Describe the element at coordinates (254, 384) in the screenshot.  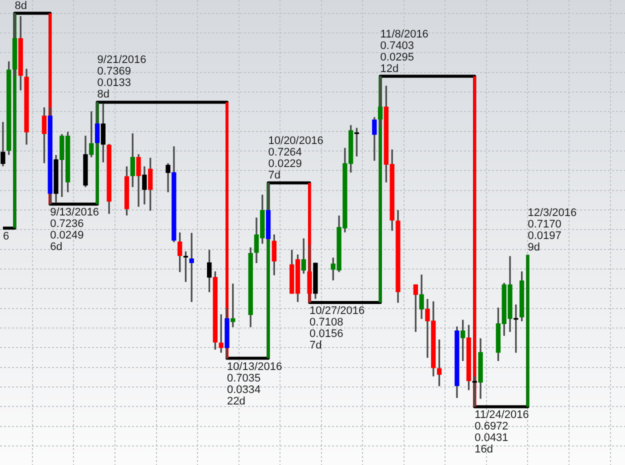
I see `annotation: 10/13/2016 0.7035 0.0334 22d` at that location.